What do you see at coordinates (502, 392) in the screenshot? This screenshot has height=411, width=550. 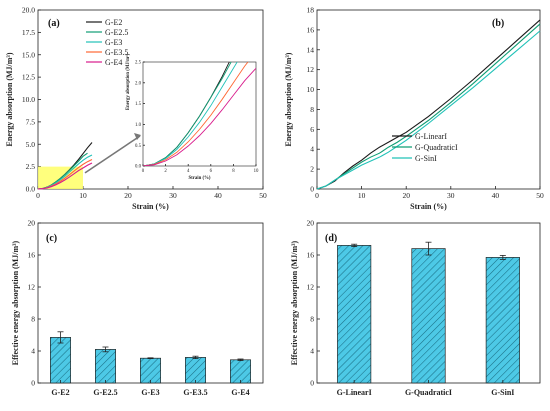 I see `x-category-label: G-SinI` at bounding box center [502, 392].